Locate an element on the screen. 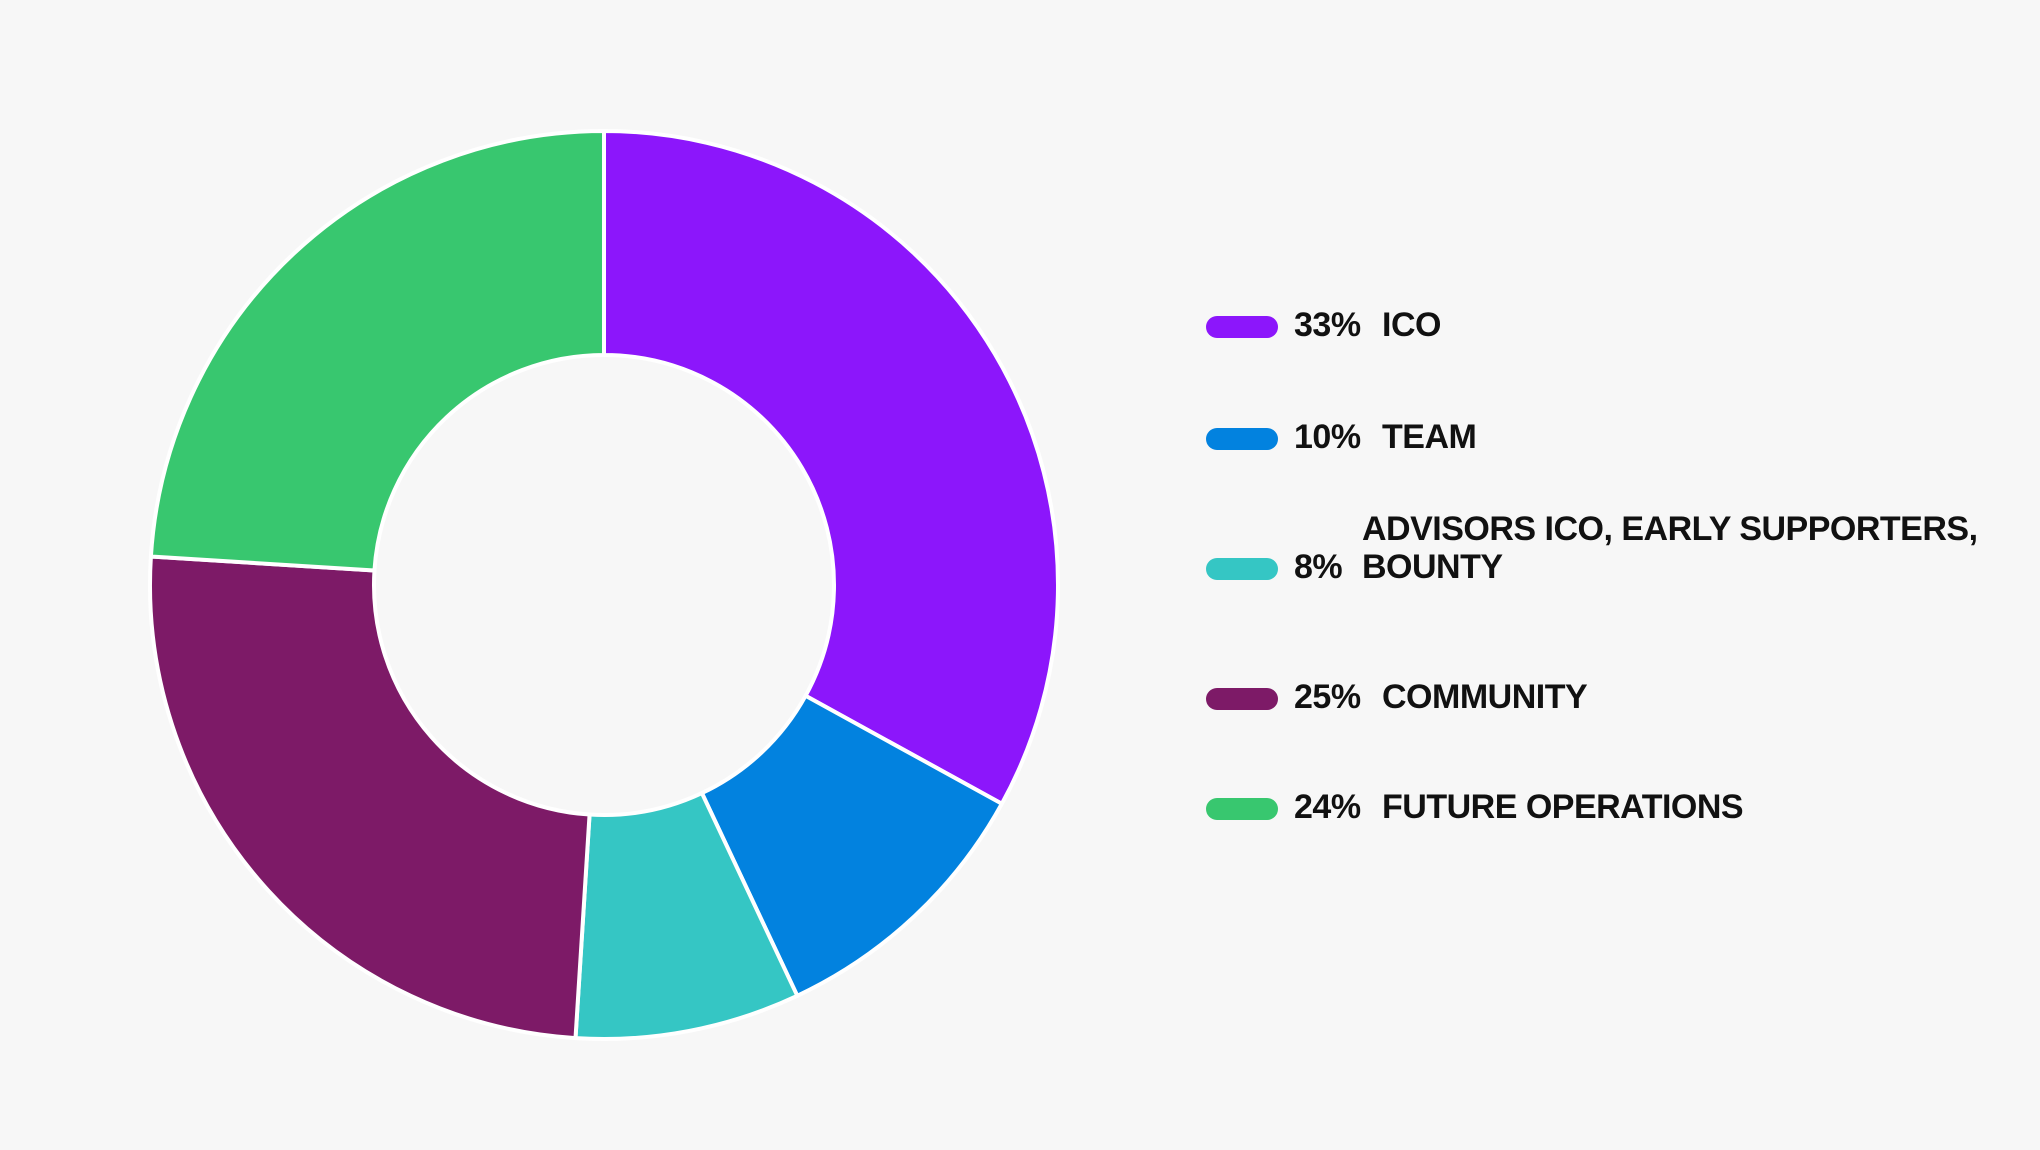 This screenshot has height=1150, width=2040. slice-future-operations is located at coordinates (377, 351).